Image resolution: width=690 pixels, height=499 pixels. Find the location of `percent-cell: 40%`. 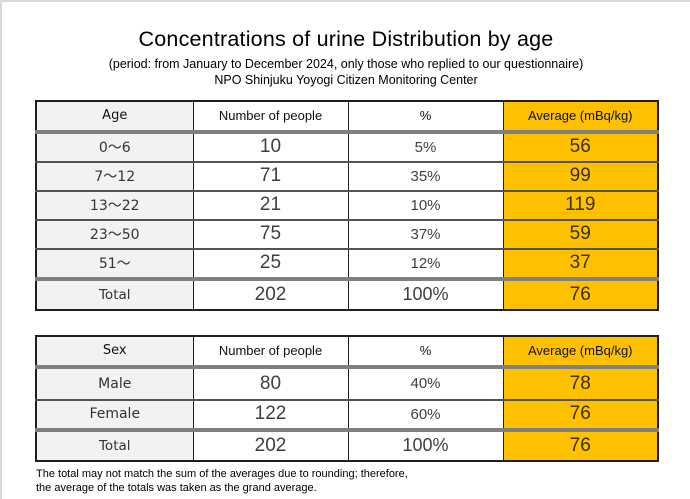

percent-cell: 40% is located at coordinates (425, 383).